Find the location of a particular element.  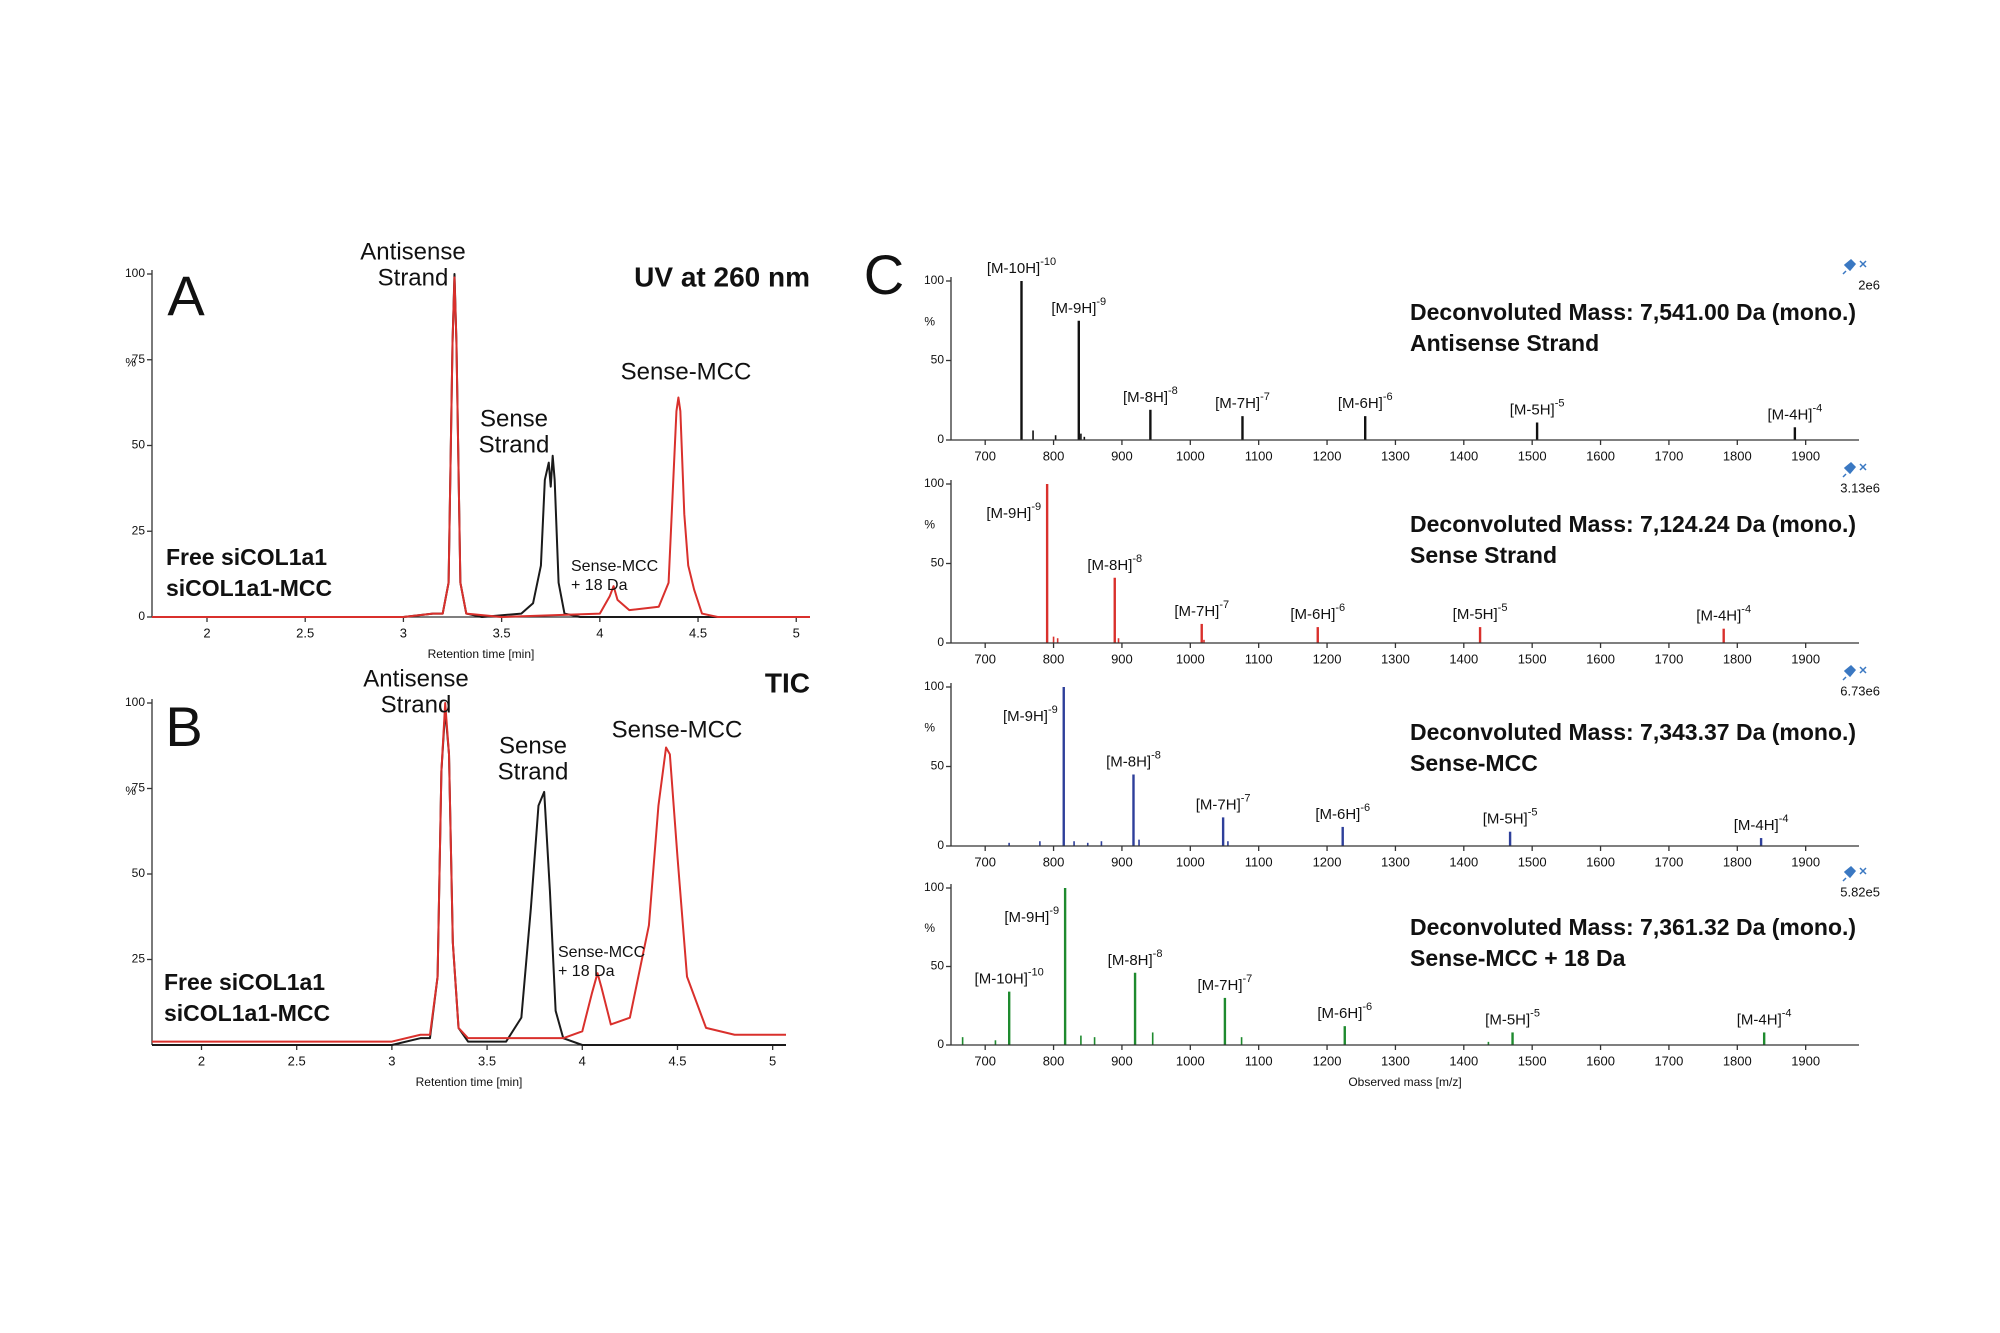

panel-letter: C is located at coordinates (884, 274).